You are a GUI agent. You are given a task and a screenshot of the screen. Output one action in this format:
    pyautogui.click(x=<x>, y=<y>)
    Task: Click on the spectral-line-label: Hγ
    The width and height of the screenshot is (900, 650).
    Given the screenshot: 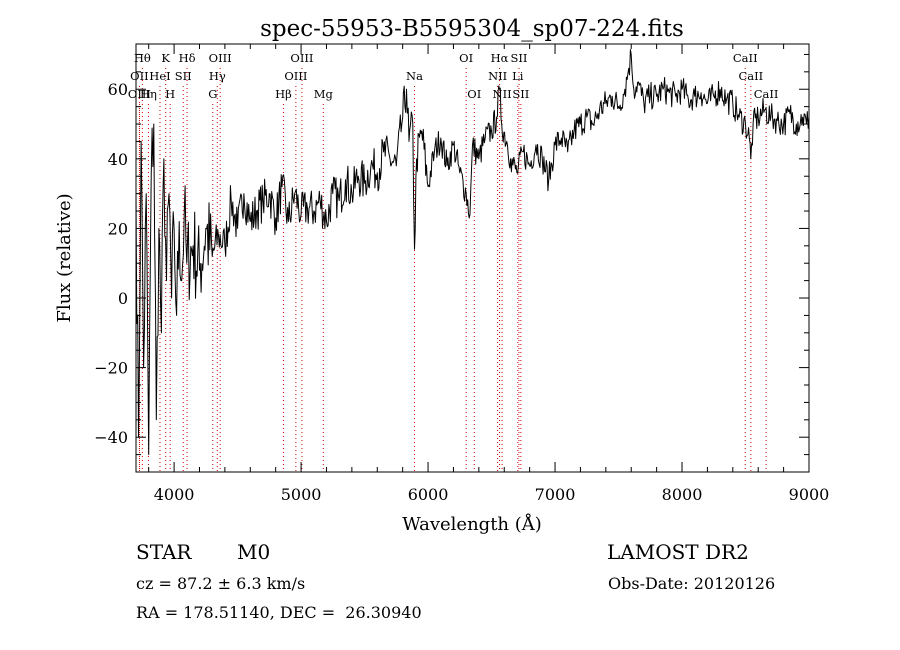 What is the action you would take?
    pyautogui.click(x=217, y=76)
    